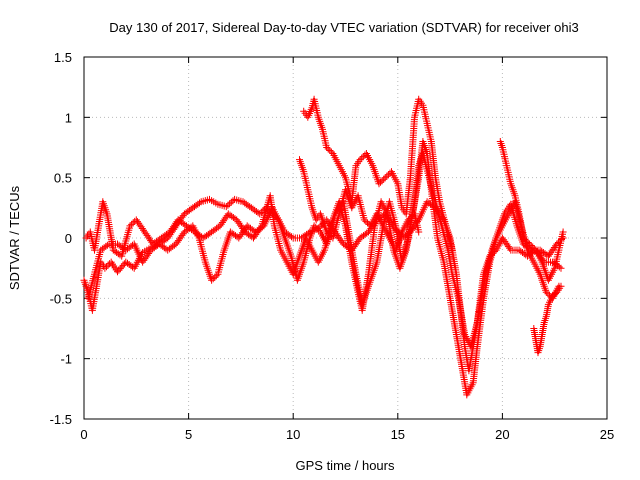 The width and height of the screenshot is (640, 480). Describe the element at coordinates (63, 178) in the screenshot. I see `y-tick-label: 0.5` at that location.